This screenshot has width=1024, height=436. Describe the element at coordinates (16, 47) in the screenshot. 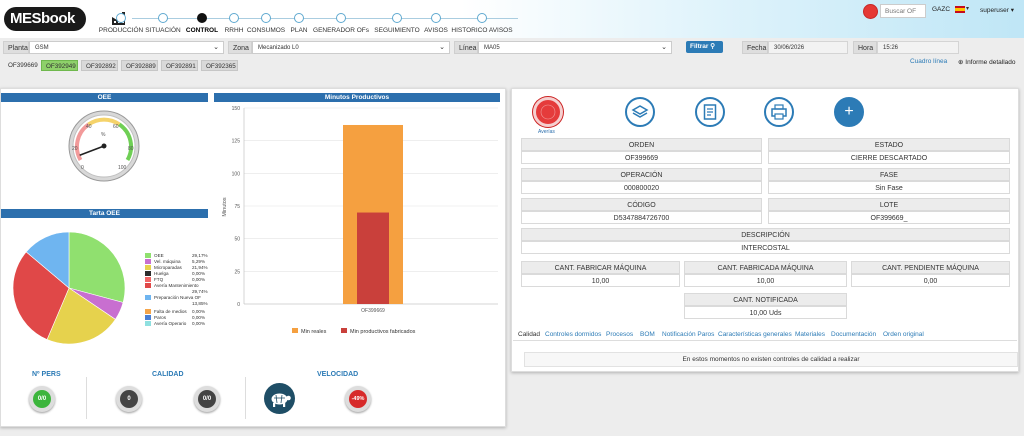

I see `planta-label: Planta` at that location.